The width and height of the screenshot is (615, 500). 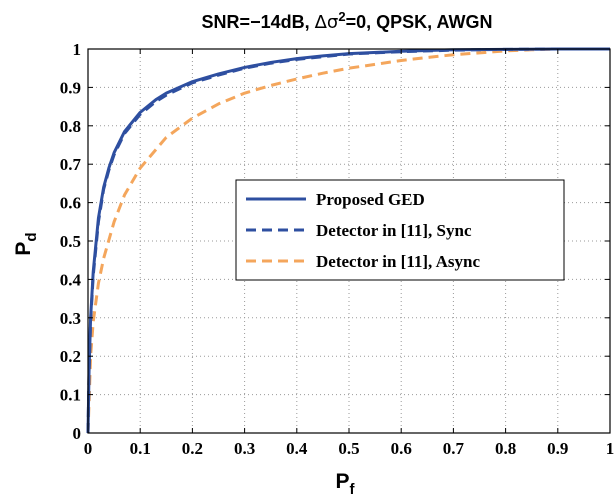 I want to click on x-tick-label: 0.4, so click(x=297, y=448).